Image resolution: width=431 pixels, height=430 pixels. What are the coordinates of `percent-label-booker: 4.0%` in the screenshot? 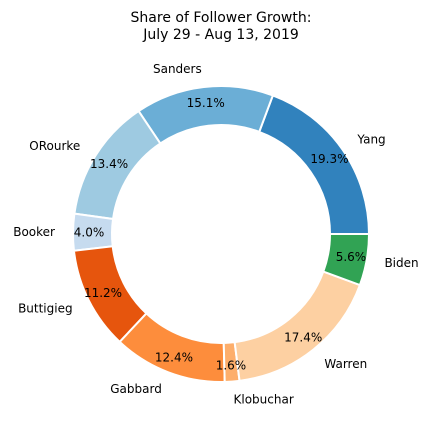 It's located at (89, 232).